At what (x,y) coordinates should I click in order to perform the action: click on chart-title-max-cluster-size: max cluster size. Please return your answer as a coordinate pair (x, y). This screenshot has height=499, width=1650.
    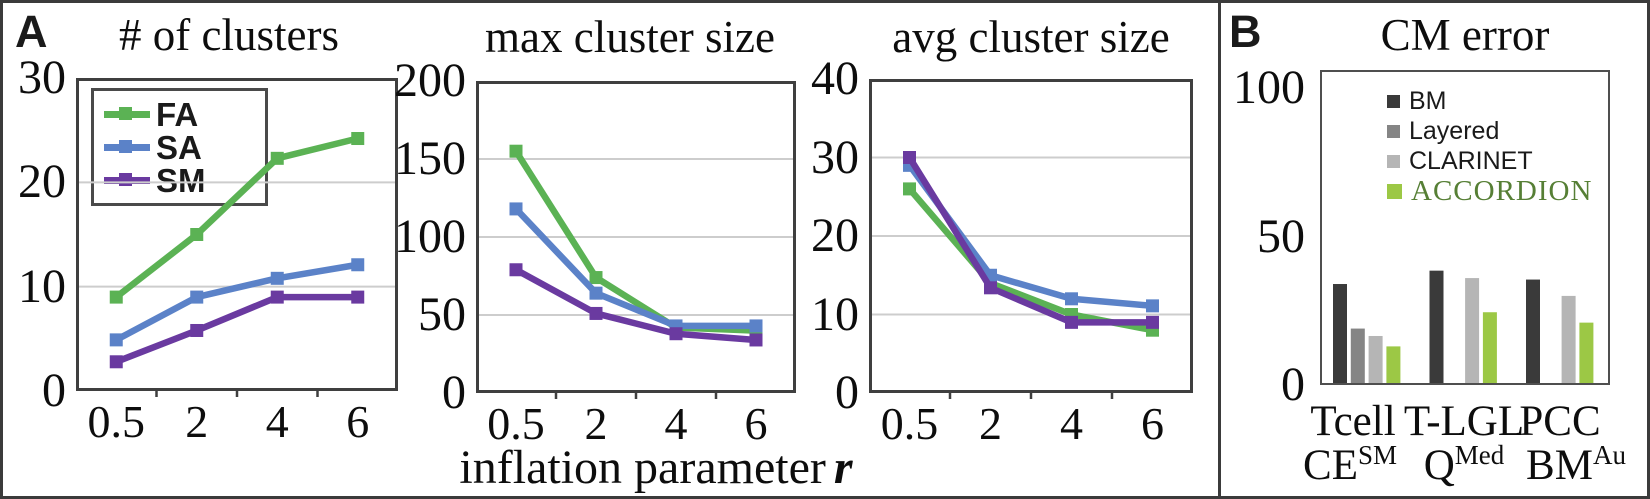
    Looking at the image, I should click on (630, 37).